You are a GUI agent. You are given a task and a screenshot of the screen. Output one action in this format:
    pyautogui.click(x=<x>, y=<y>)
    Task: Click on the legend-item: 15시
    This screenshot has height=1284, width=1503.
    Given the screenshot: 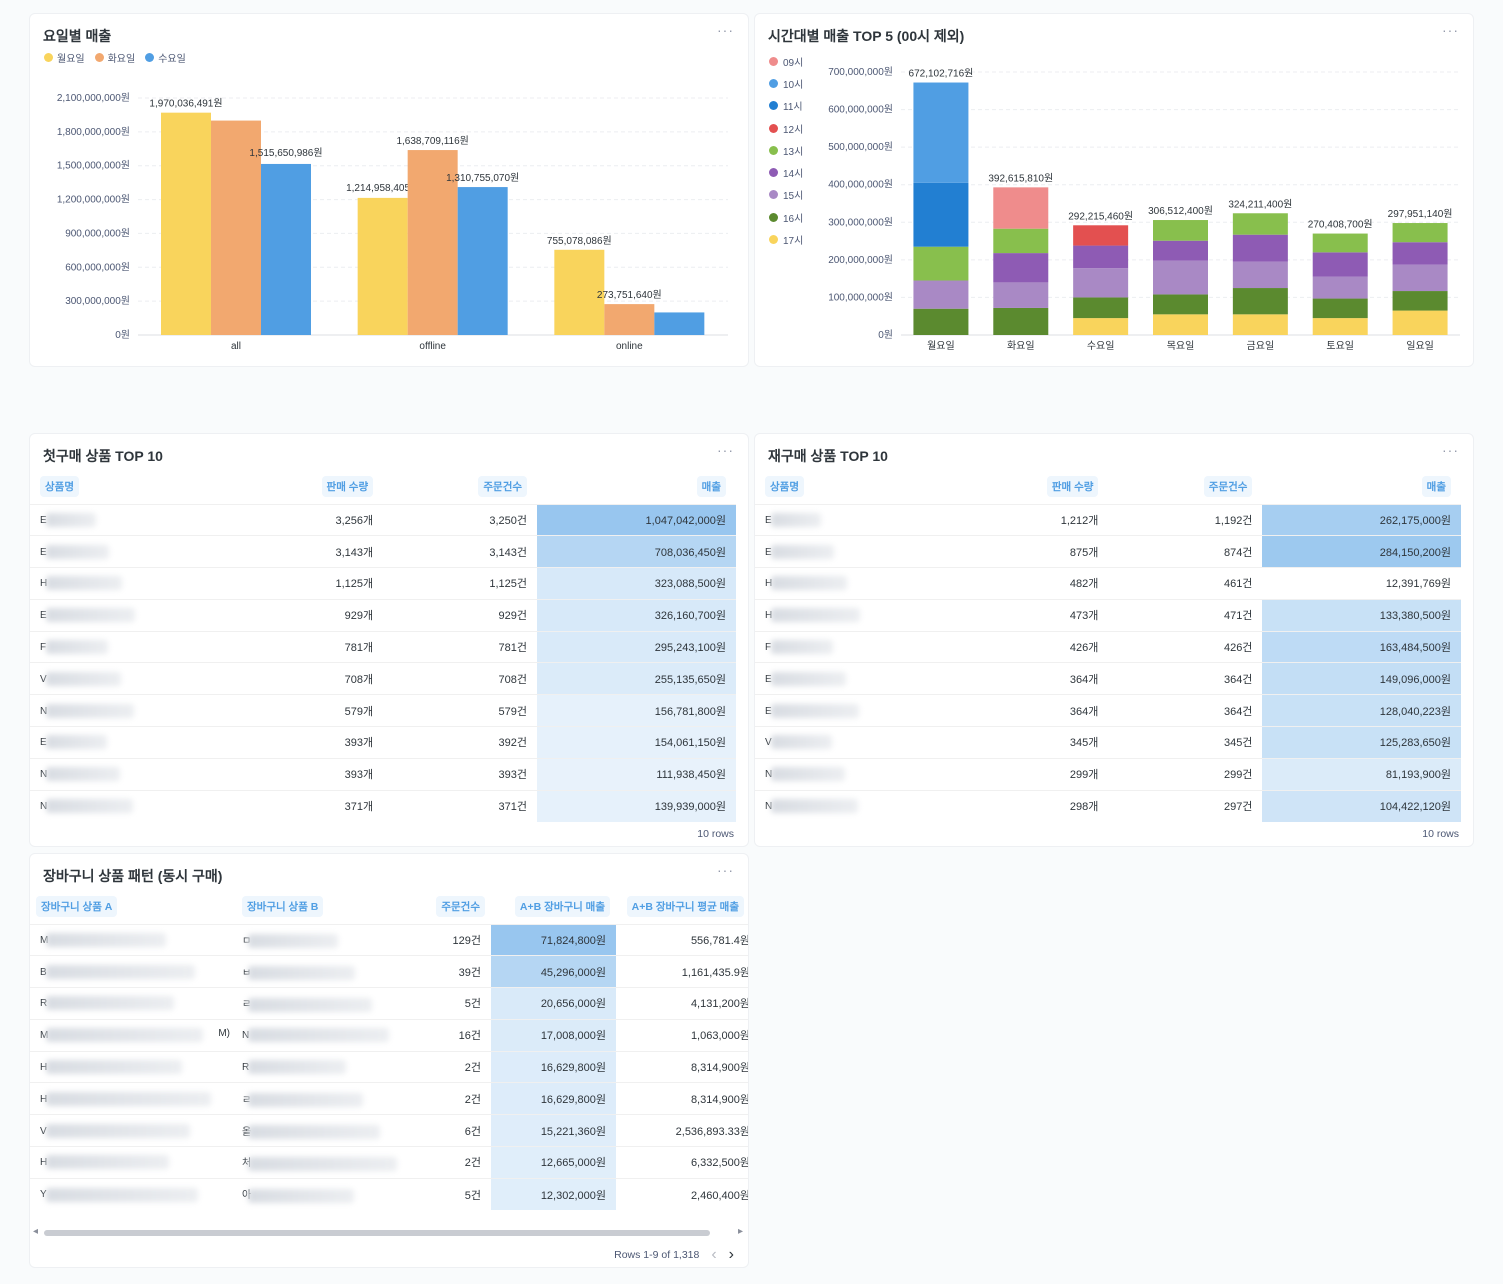 What is the action you would take?
    pyautogui.click(x=786, y=195)
    